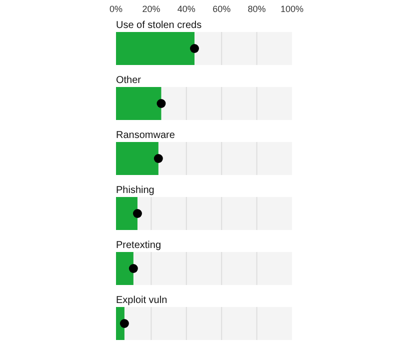  What do you see at coordinates (129, 80) in the screenshot?
I see `y-tick-label: Other` at bounding box center [129, 80].